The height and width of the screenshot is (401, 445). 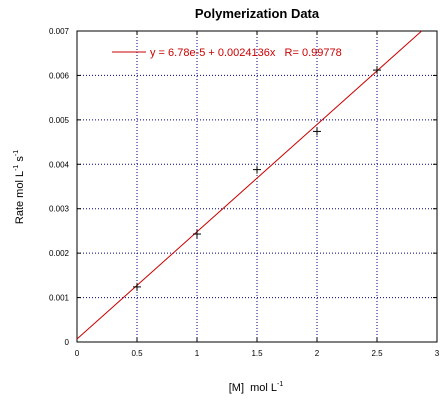 What do you see at coordinates (67, 342) in the screenshot?
I see `y-tick-label: 0` at bounding box center [67, 342].